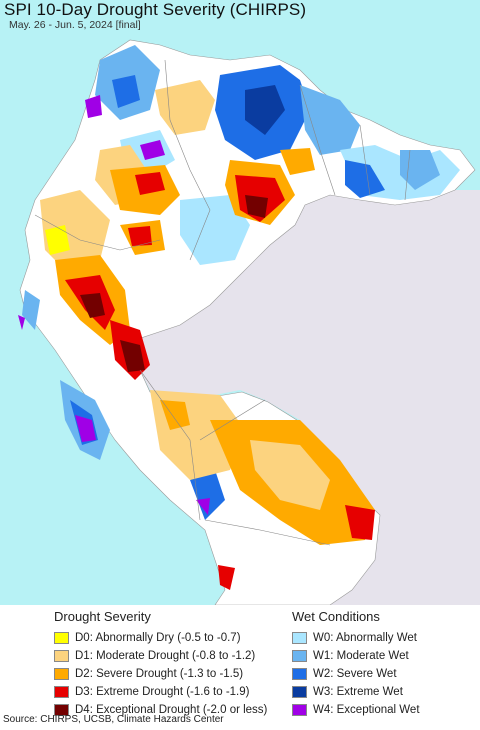  Describe the element at coordinates (299, 710) in the screenshot. I see `legend-swatch-w4` at that location.